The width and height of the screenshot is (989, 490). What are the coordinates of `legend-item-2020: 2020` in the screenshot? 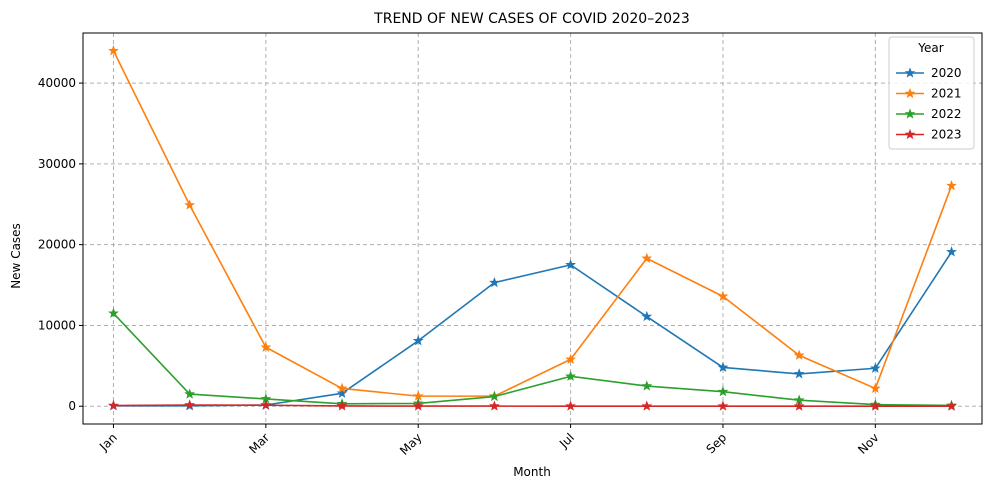 It's located at (929, 73).